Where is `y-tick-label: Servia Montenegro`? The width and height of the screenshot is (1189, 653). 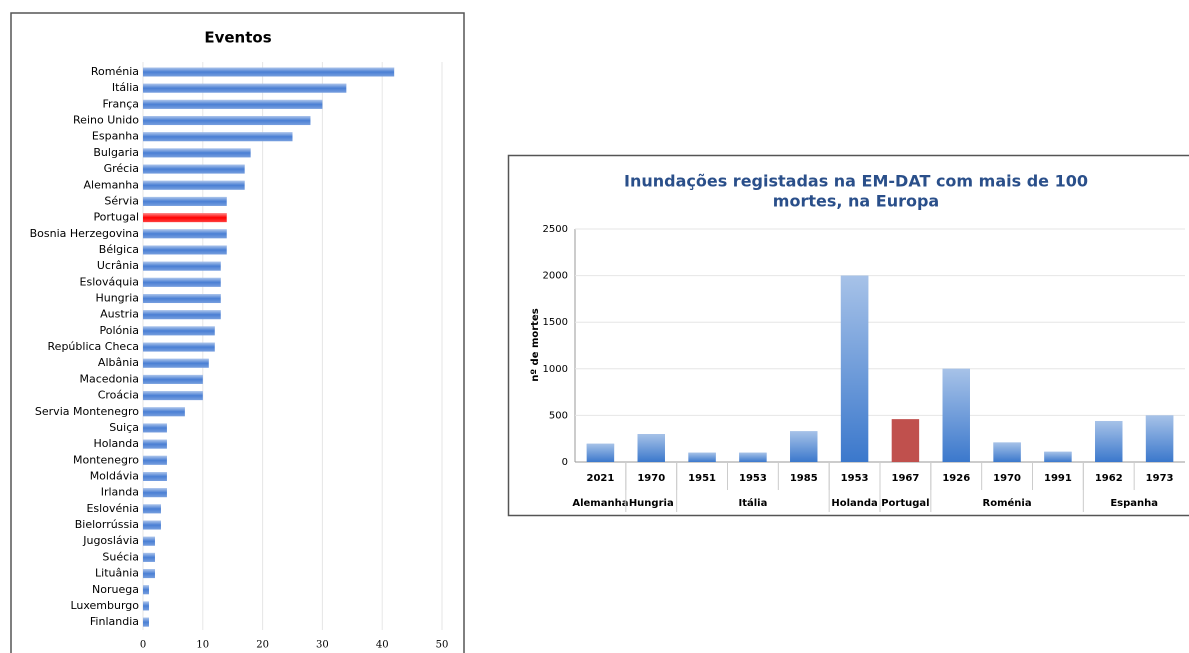
y-tick-label: Servia Montenegro is located at coordinates (87, 411).